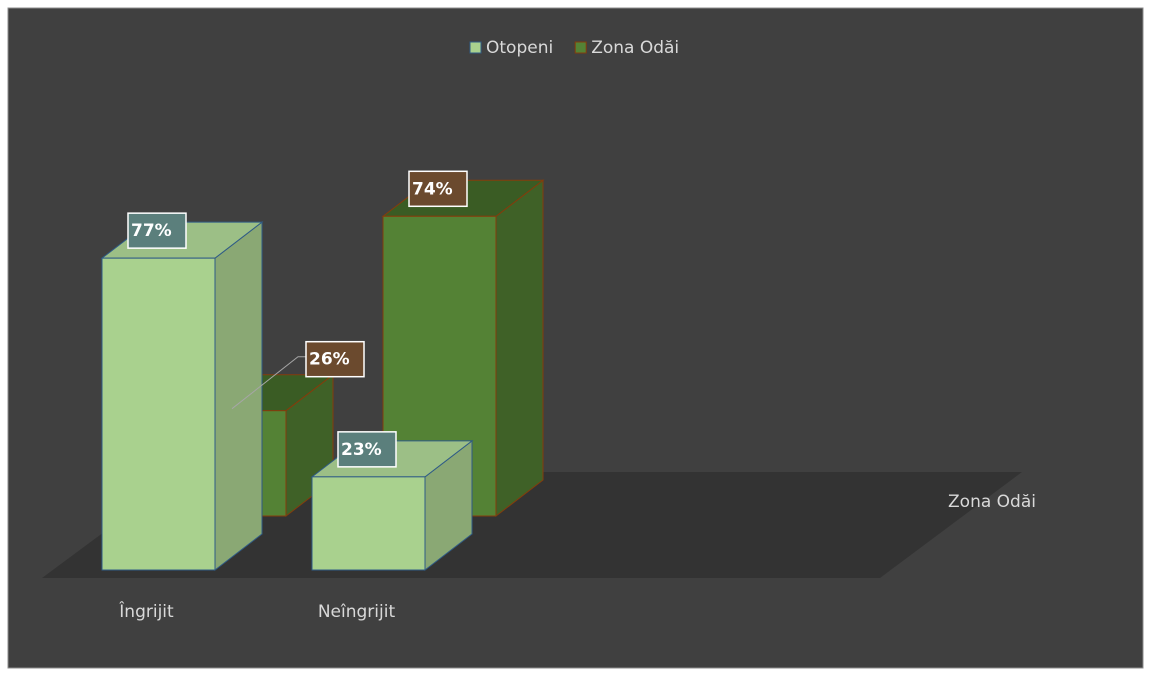 The image size is (1151, 678). I want to click on leader-line, so click(268, 383).